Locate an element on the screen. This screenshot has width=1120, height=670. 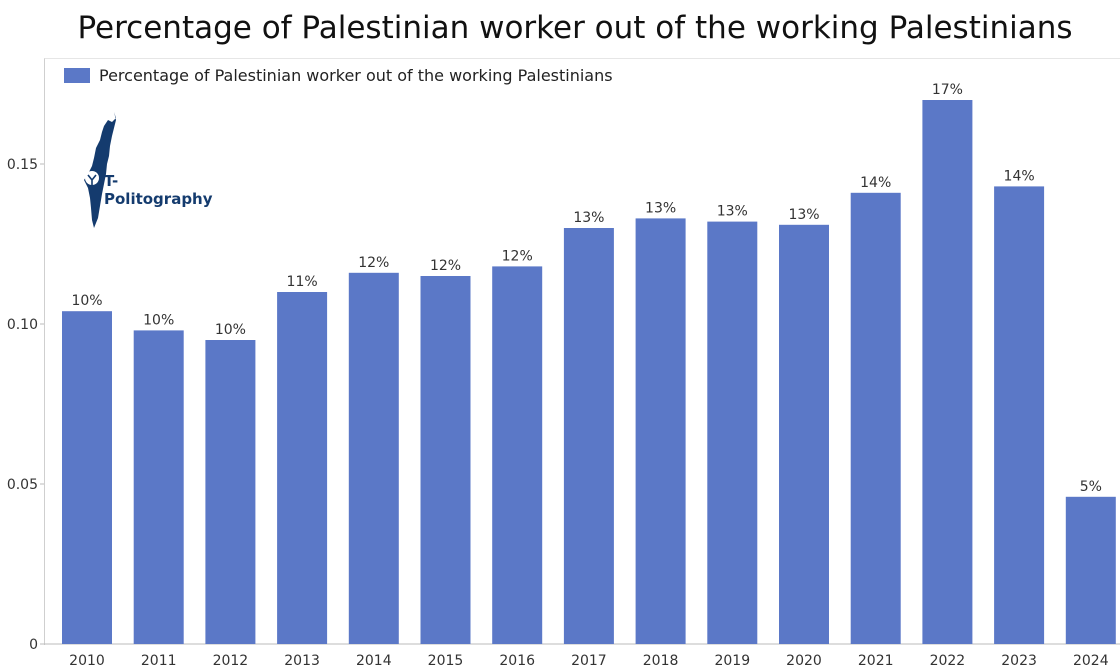
data-label-2014: 12% is located at coordinates (373, 263).